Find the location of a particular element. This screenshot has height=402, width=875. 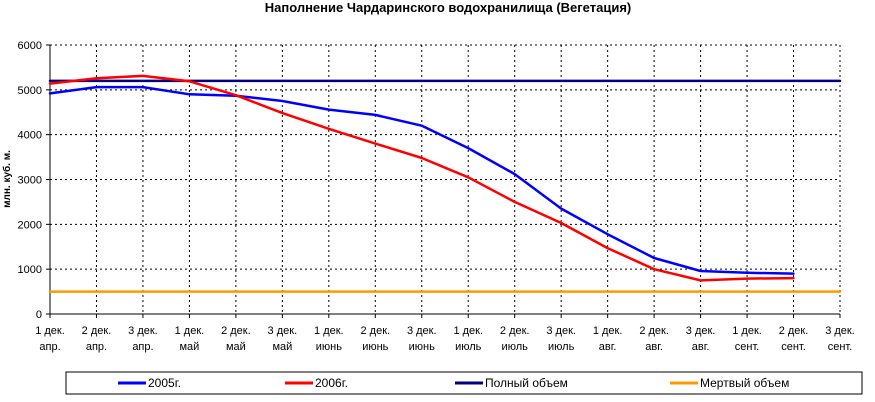

y-axis-label: млн. куб. м. is located at coordinates (7, 179).